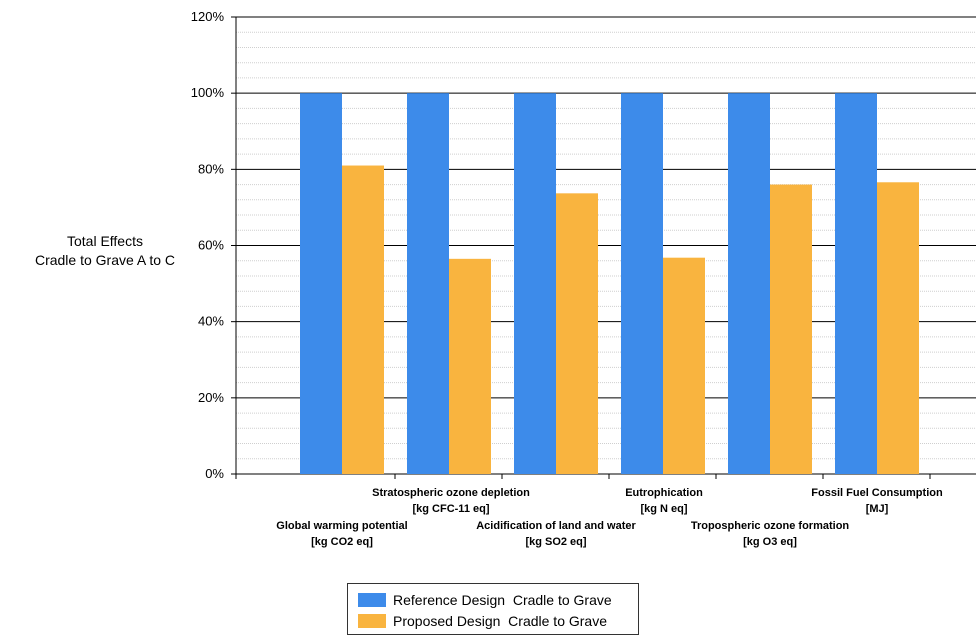 The height and width of the screenshot is (643, 976). I want to click on category-unit-label: [kg CFC-11 eq], so click(450, 509).